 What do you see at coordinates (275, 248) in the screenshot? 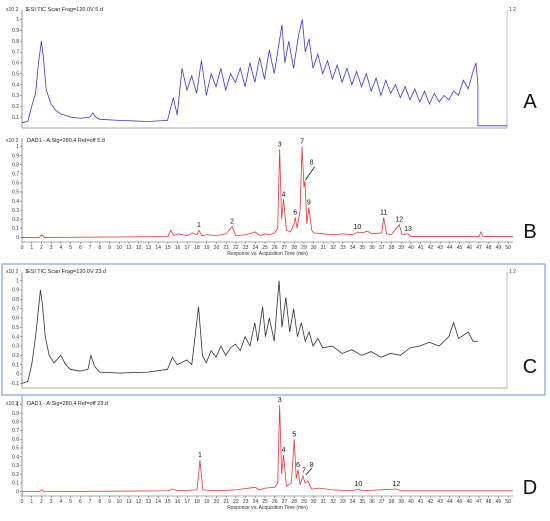
I see `x-tick-label: 26` at bounding box center [275, 248].